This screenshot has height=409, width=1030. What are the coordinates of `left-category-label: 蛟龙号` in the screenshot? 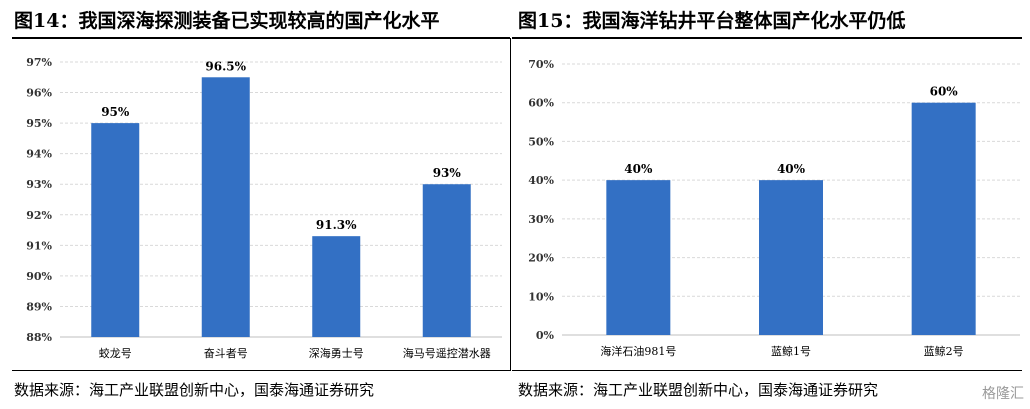 It's located at (115, 353).